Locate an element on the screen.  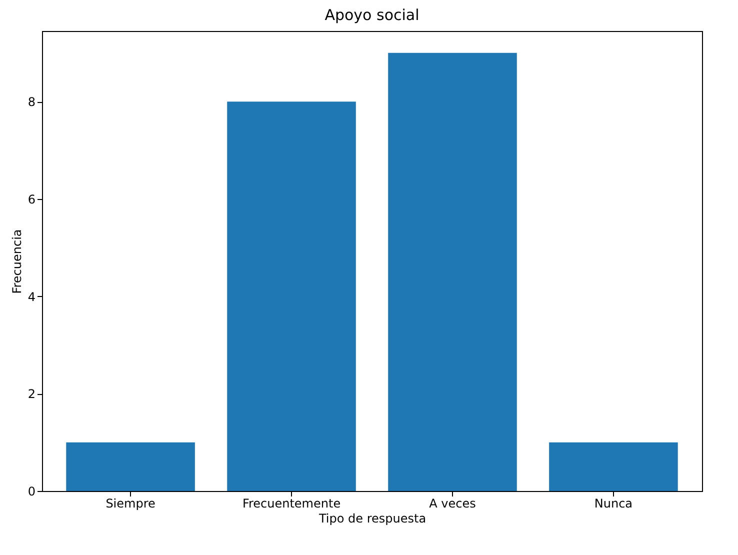
x-tick-label: Siempre is located at coordinates (131, 503).